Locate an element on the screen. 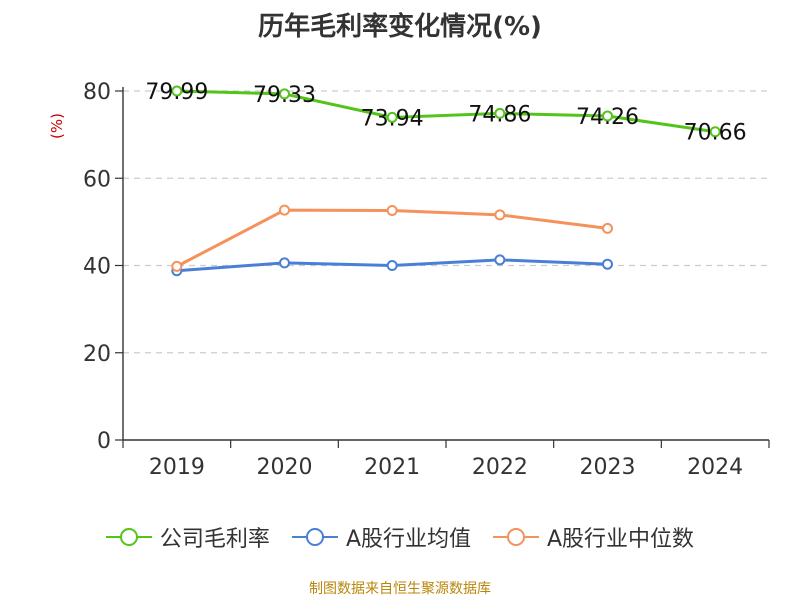  legend-label: A股行业均值 is located at coordinates (408, 539).